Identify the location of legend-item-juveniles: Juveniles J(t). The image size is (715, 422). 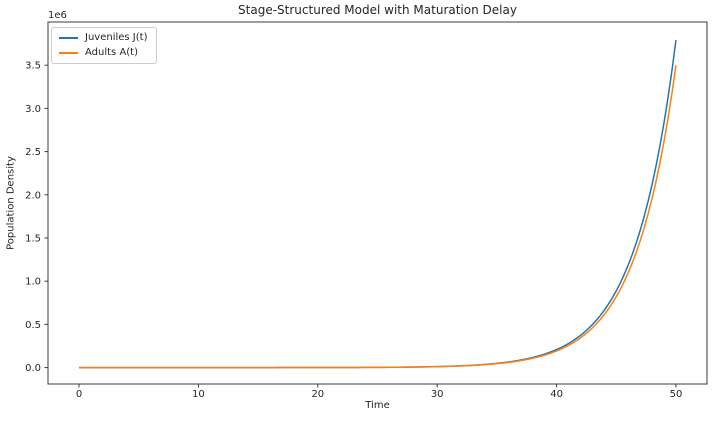
(103, 38).